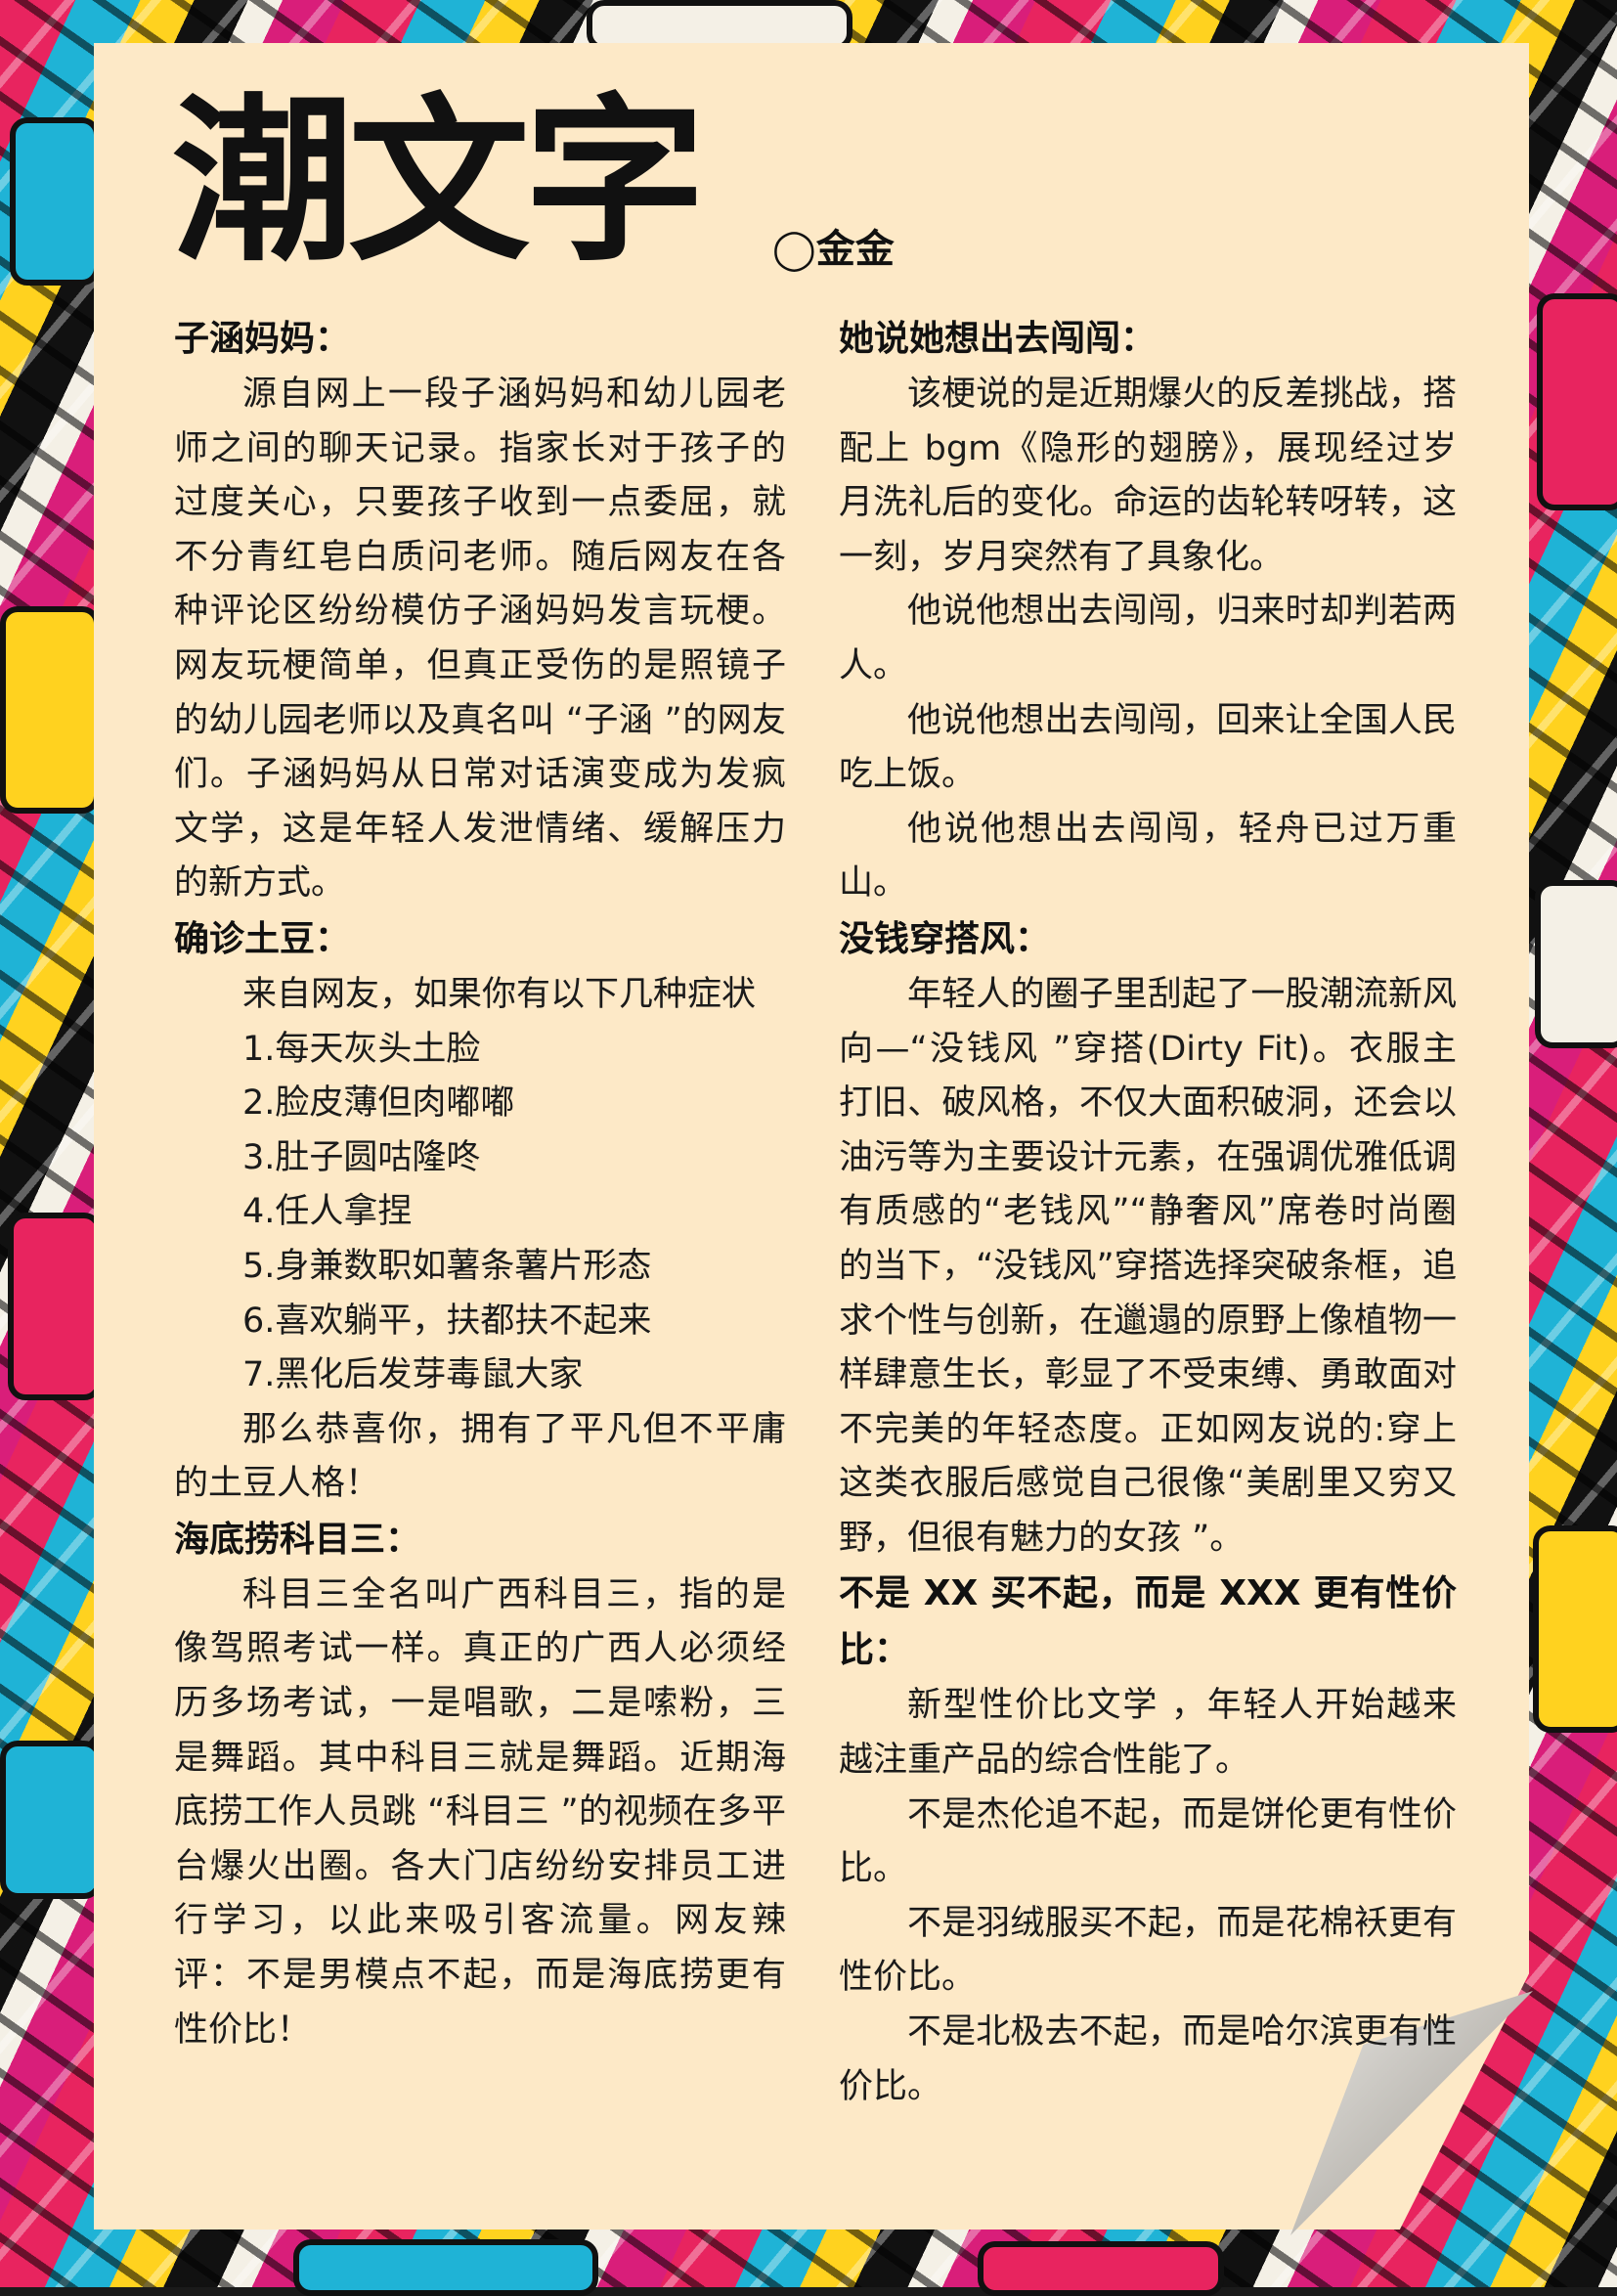 This screenshot has height=2296, width=1617. I want to click on paragraph: 他说他想出去闯闯，归来时却判若两人。, so click(1148, 638).